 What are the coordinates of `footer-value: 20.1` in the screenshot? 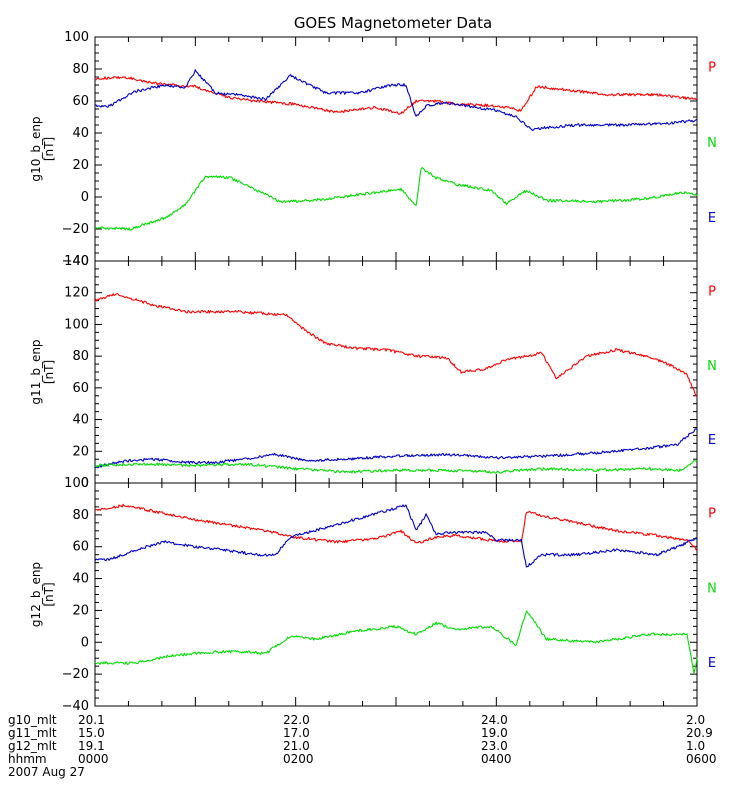 It's located at (91, 720).